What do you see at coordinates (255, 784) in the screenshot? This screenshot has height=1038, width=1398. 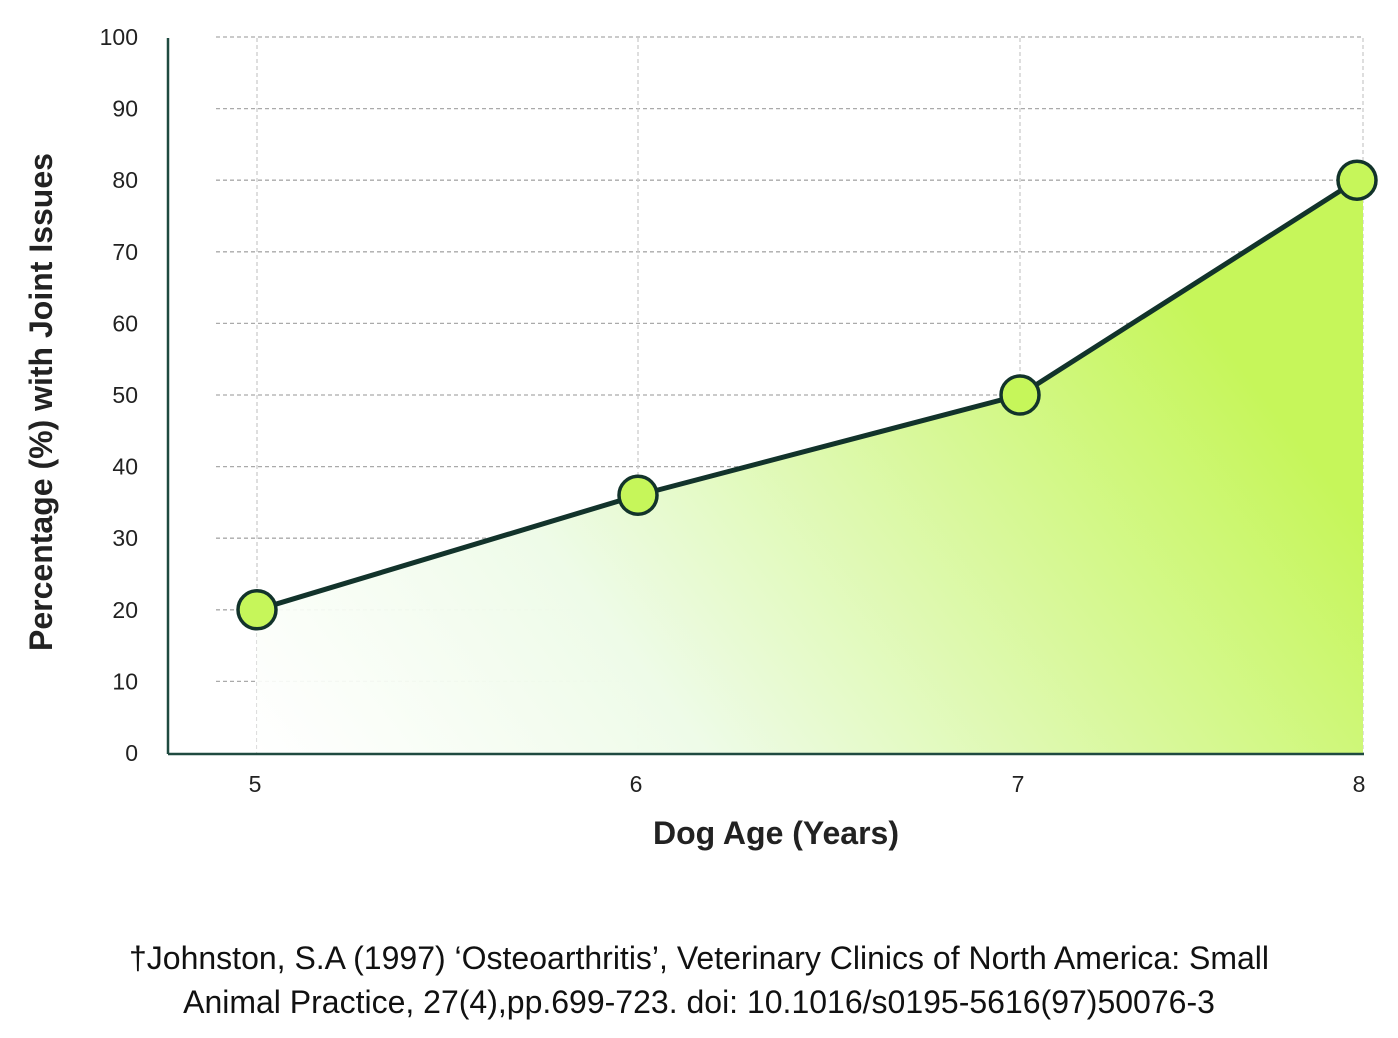 I see `x-tick-label: 5` at bounding box center [255, 784].